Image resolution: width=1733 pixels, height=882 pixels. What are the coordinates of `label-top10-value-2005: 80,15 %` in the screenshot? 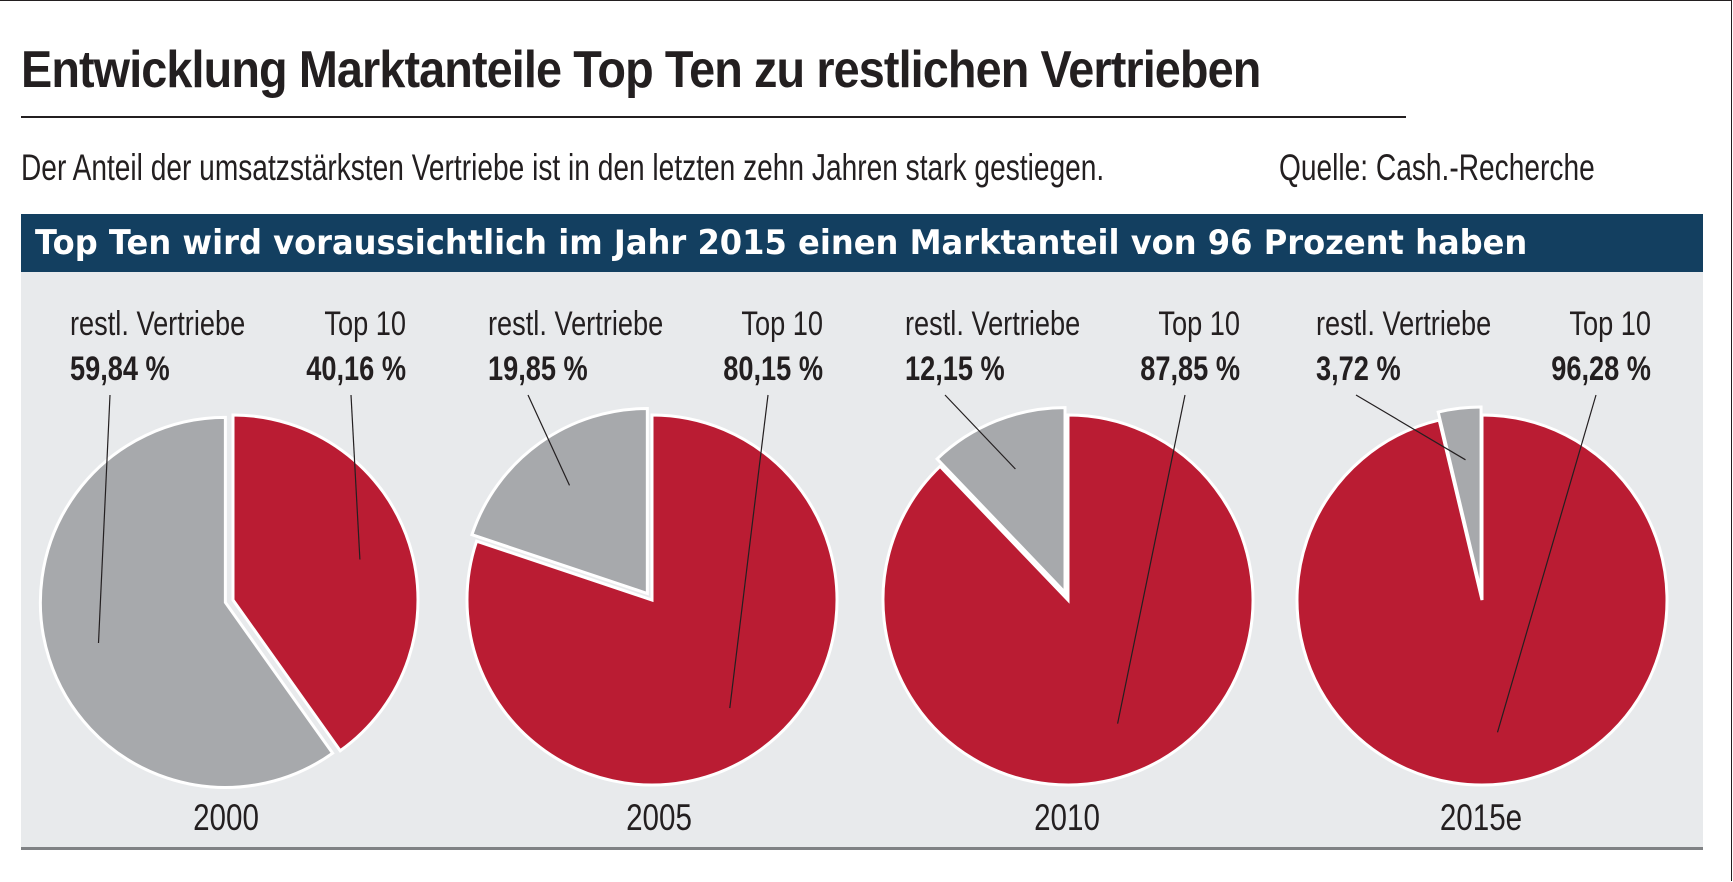 It's located at (773, 368).